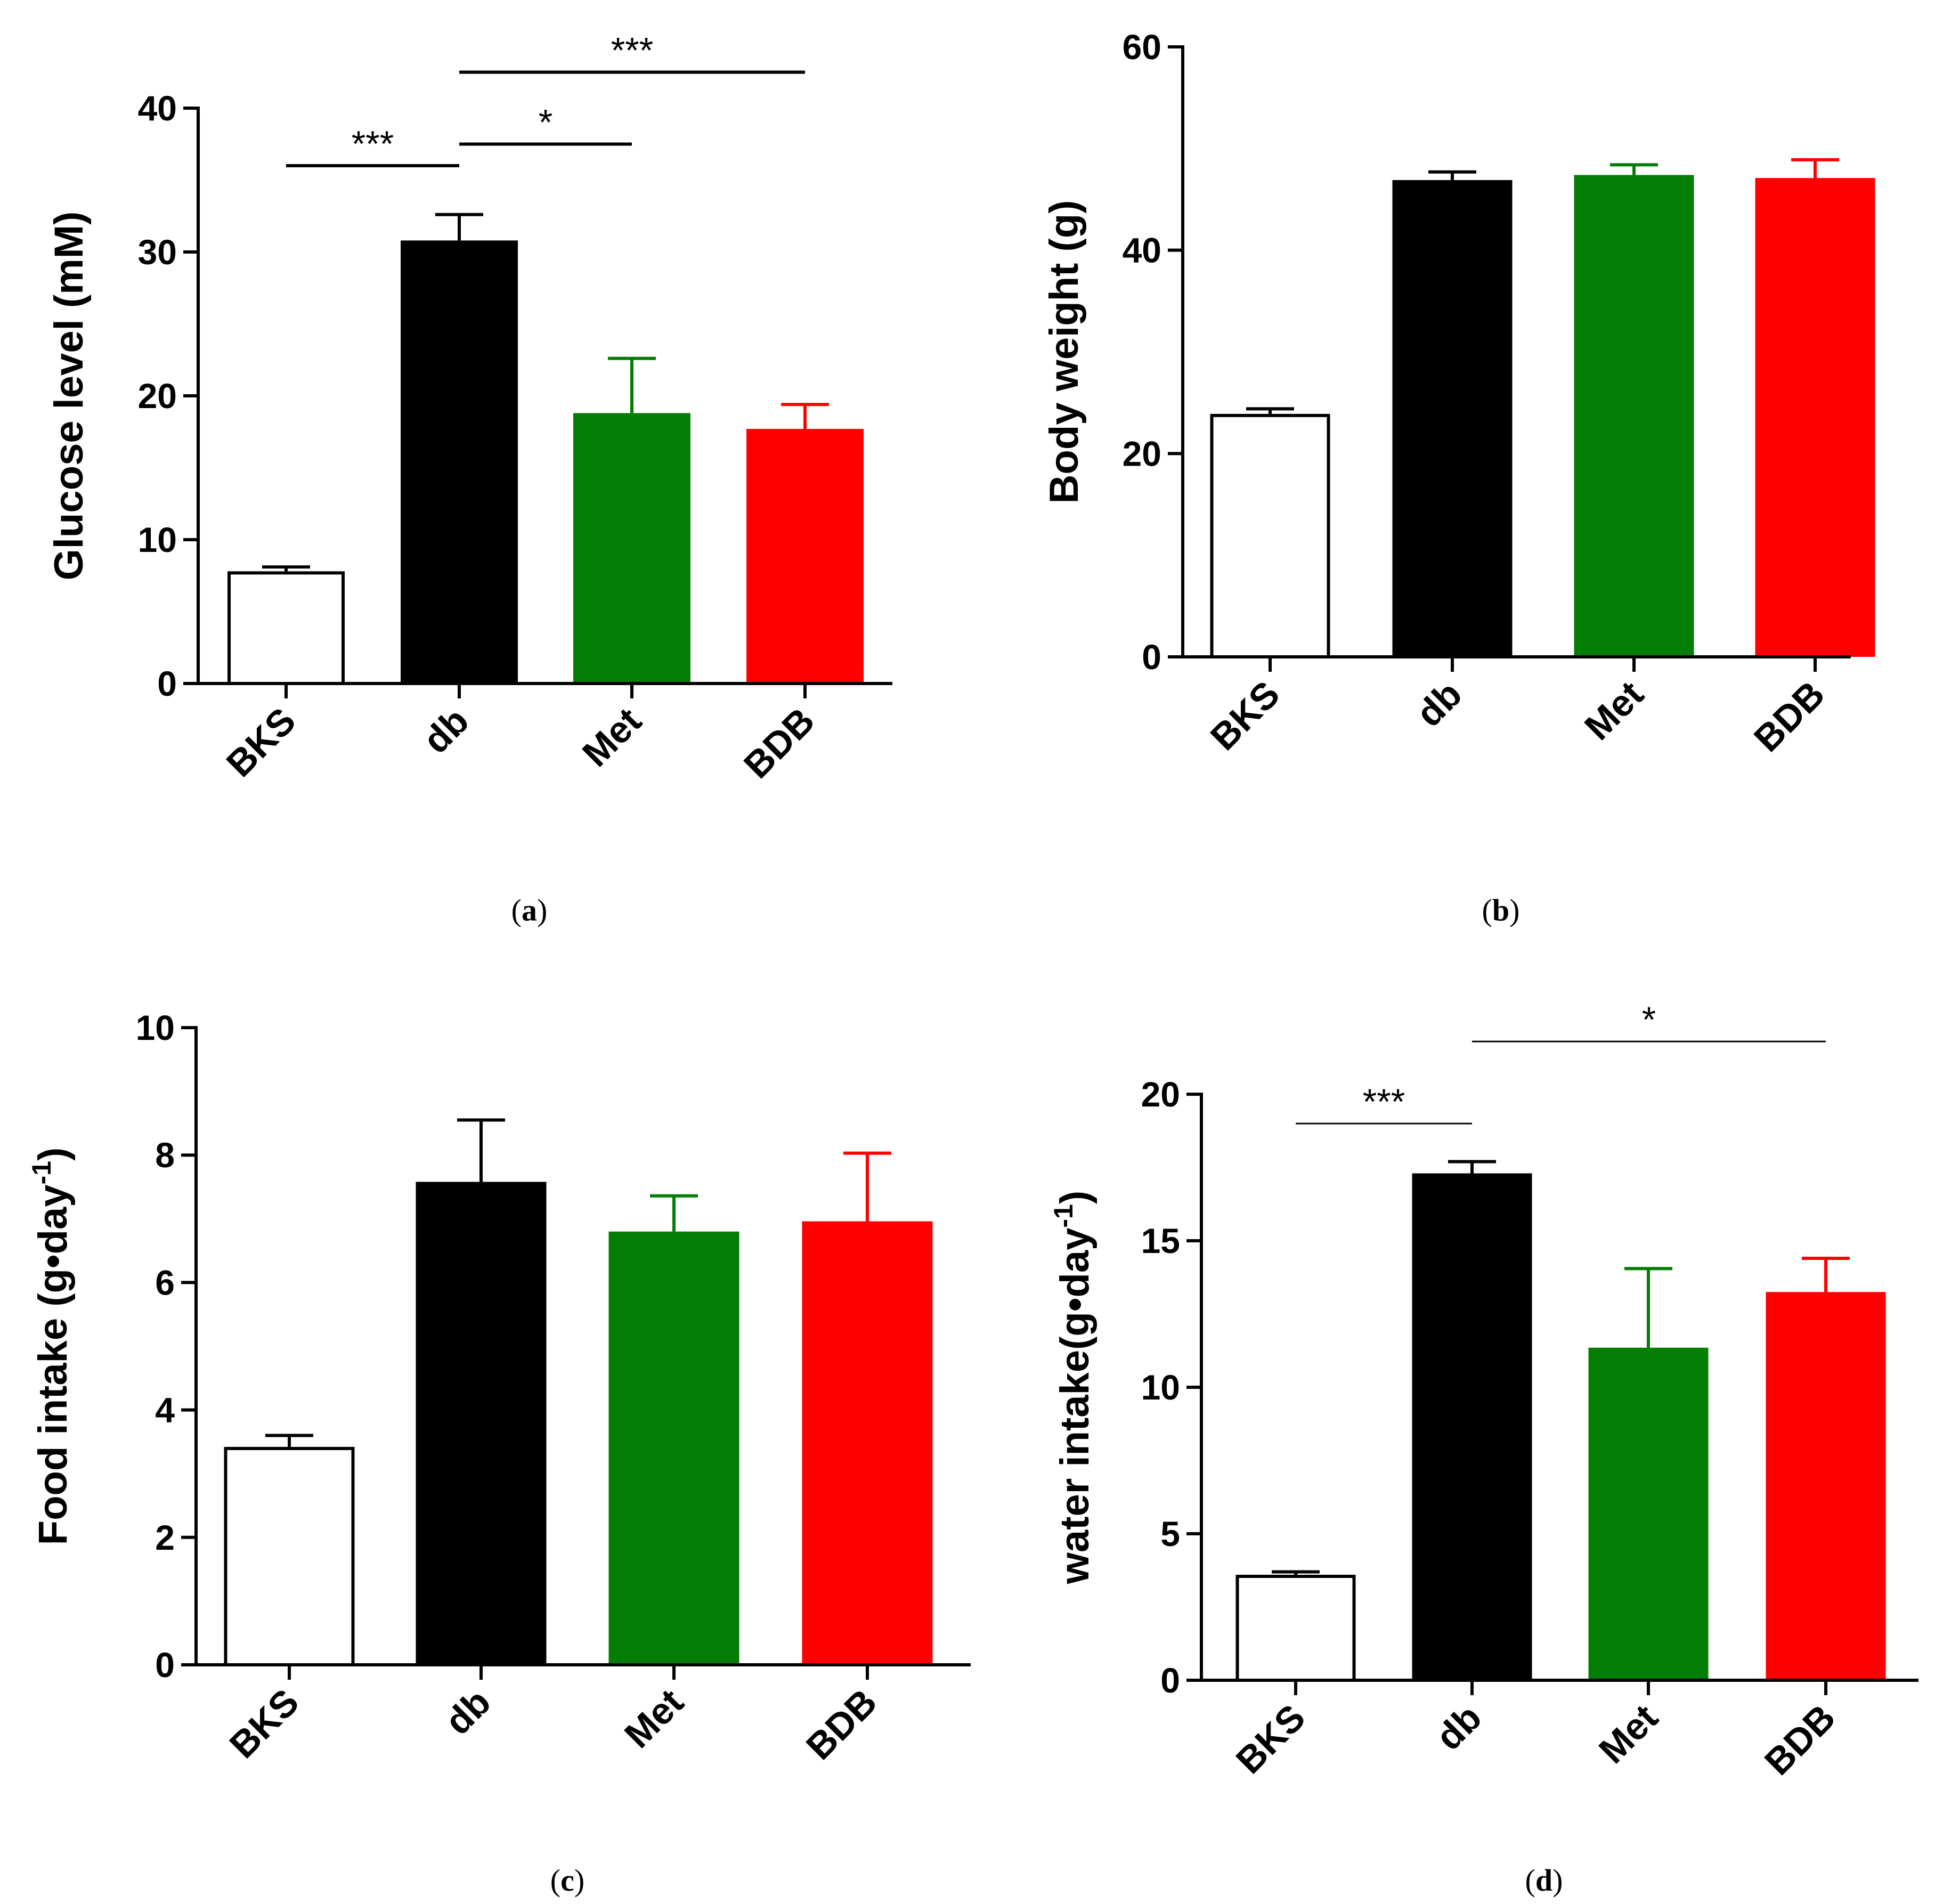 This screenshot has height=1904, width=1943. I want to click on y-axis-title: Body weight (g), so click(1064, 352).